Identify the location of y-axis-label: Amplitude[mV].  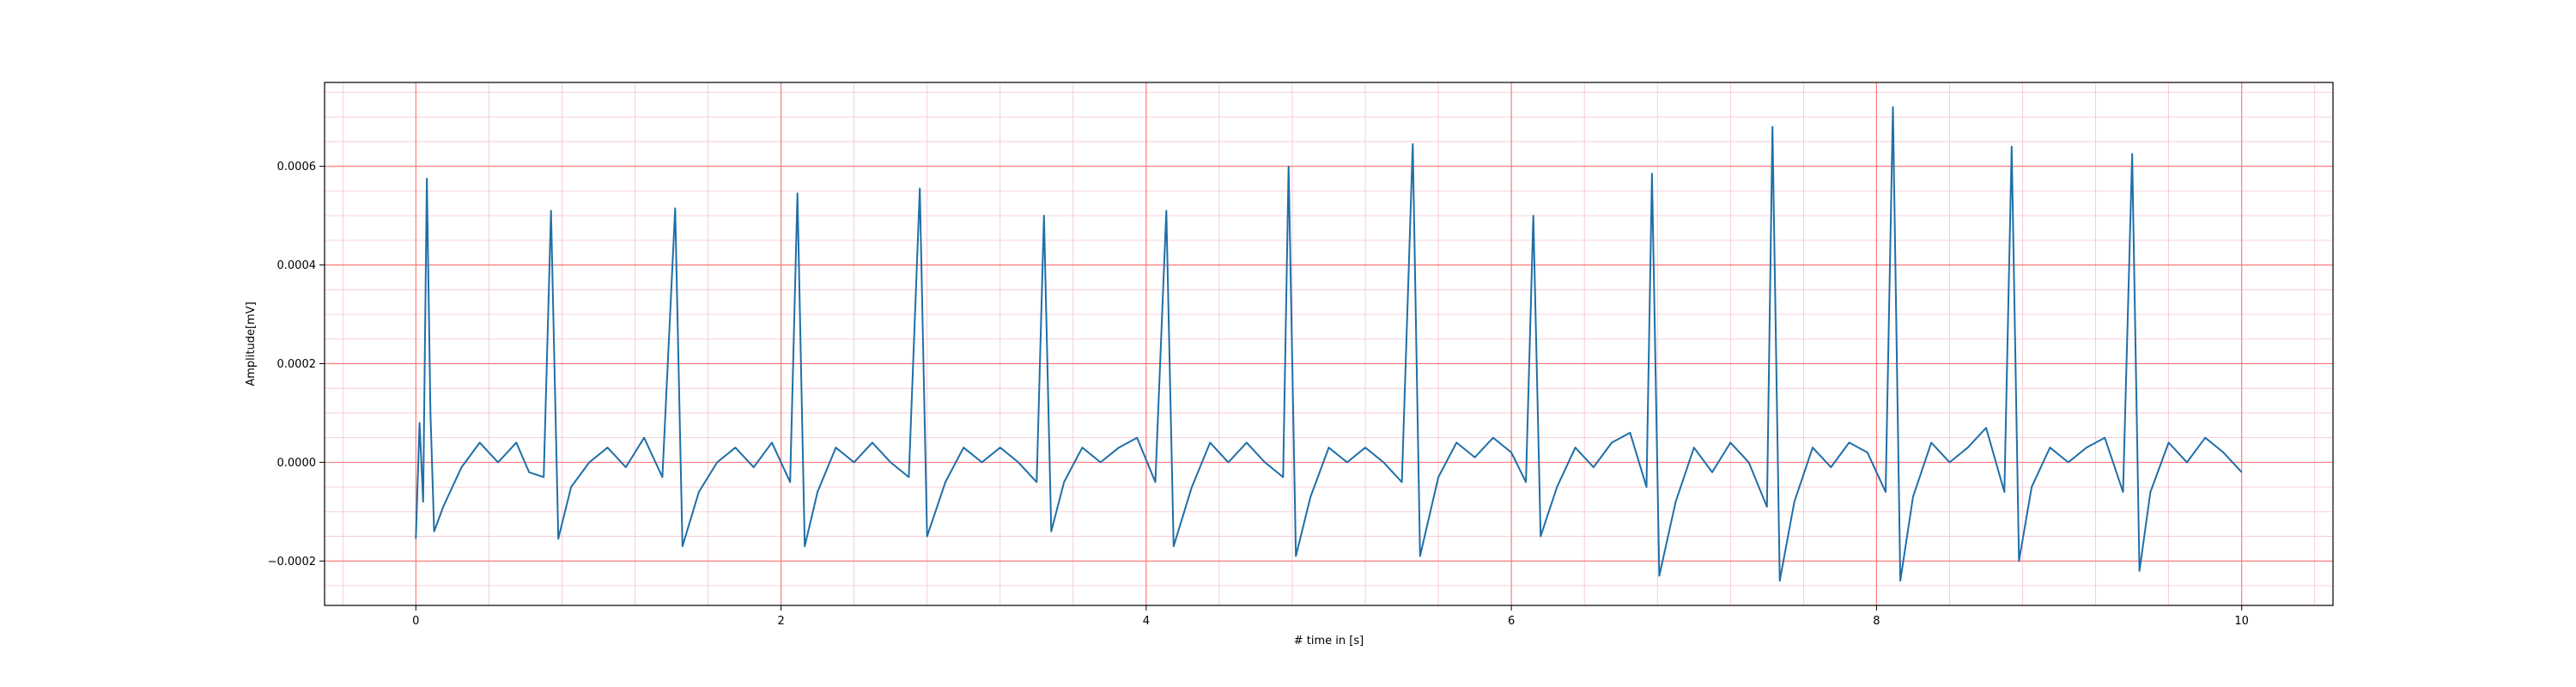
(251, 343).